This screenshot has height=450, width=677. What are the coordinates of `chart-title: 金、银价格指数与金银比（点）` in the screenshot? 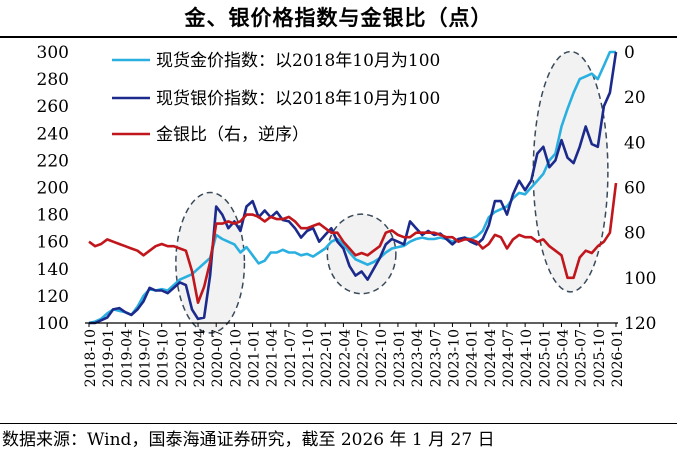 It's located at (338, 18).